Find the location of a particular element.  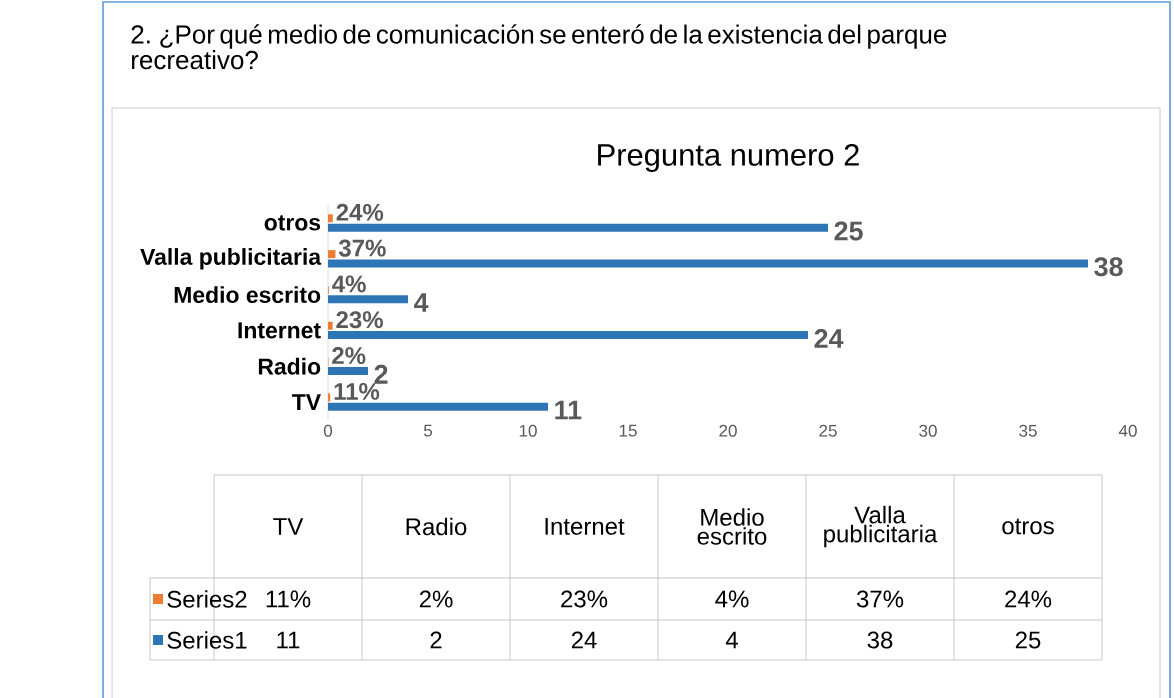

y-tick-label: Medio escrito is located at coordinates (247, 295).